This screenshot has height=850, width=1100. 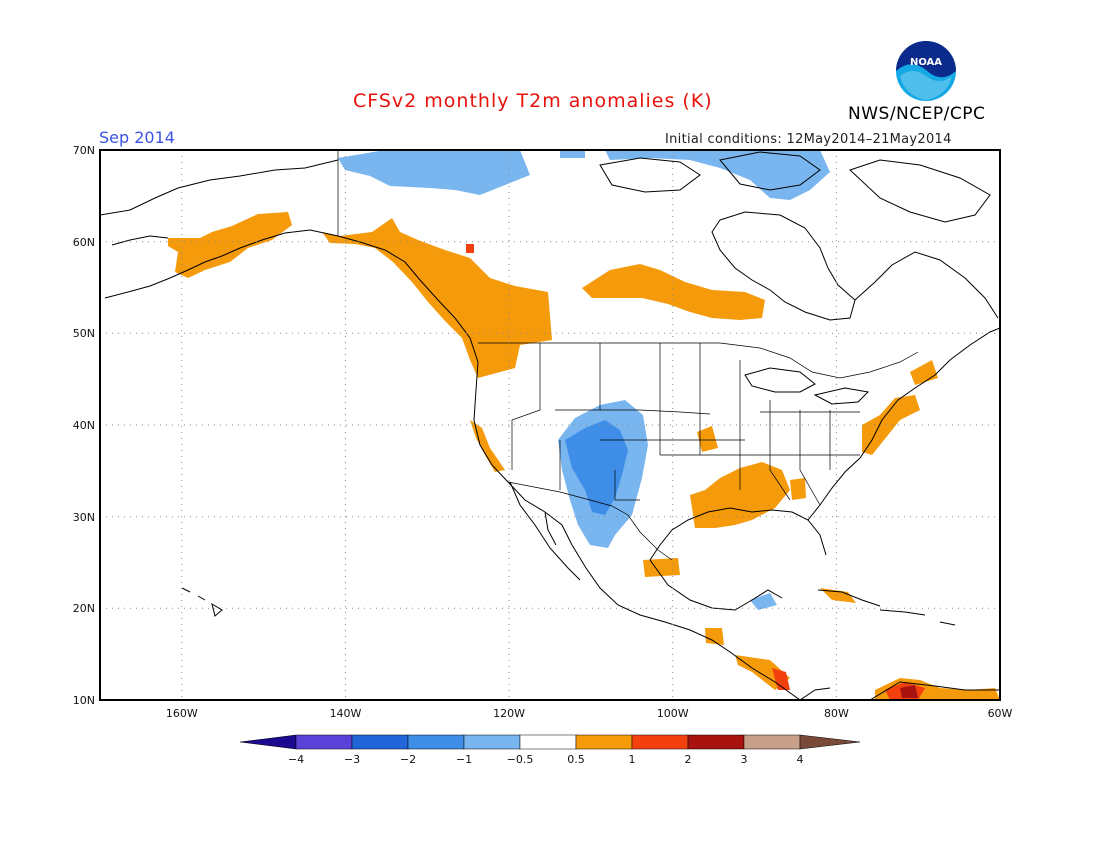 I want to click on lat-label: 10N, so click(x=84, y=700).